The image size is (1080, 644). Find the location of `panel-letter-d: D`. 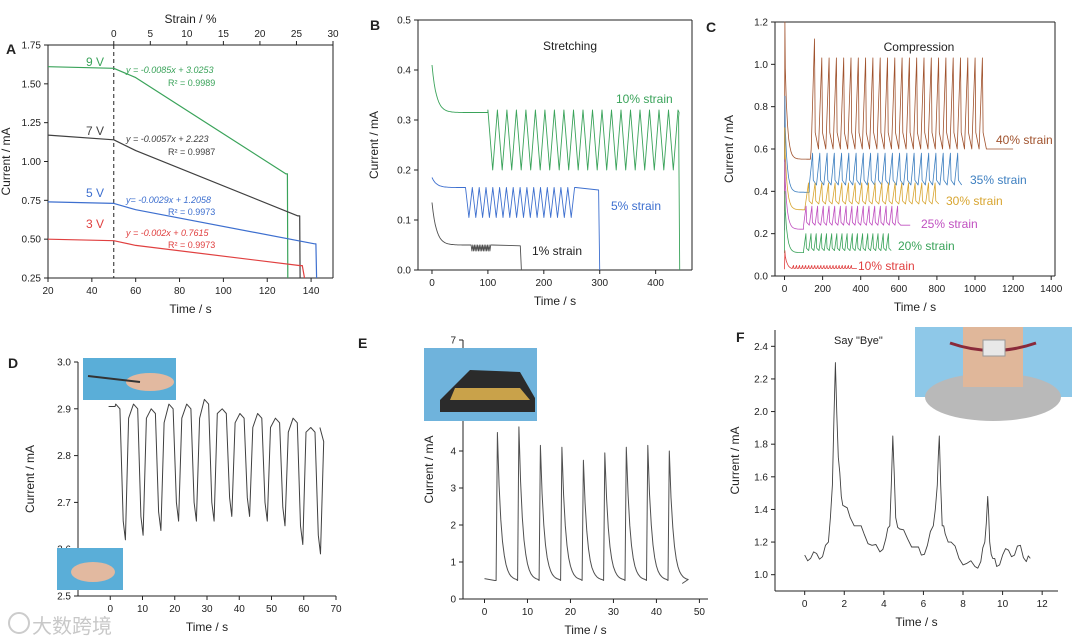

panel-letter-d: D is located at coordinates (13, 363).